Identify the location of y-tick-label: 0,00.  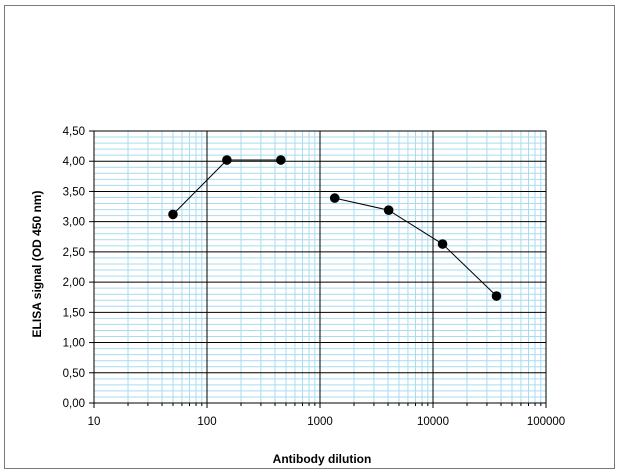
(74, 404).